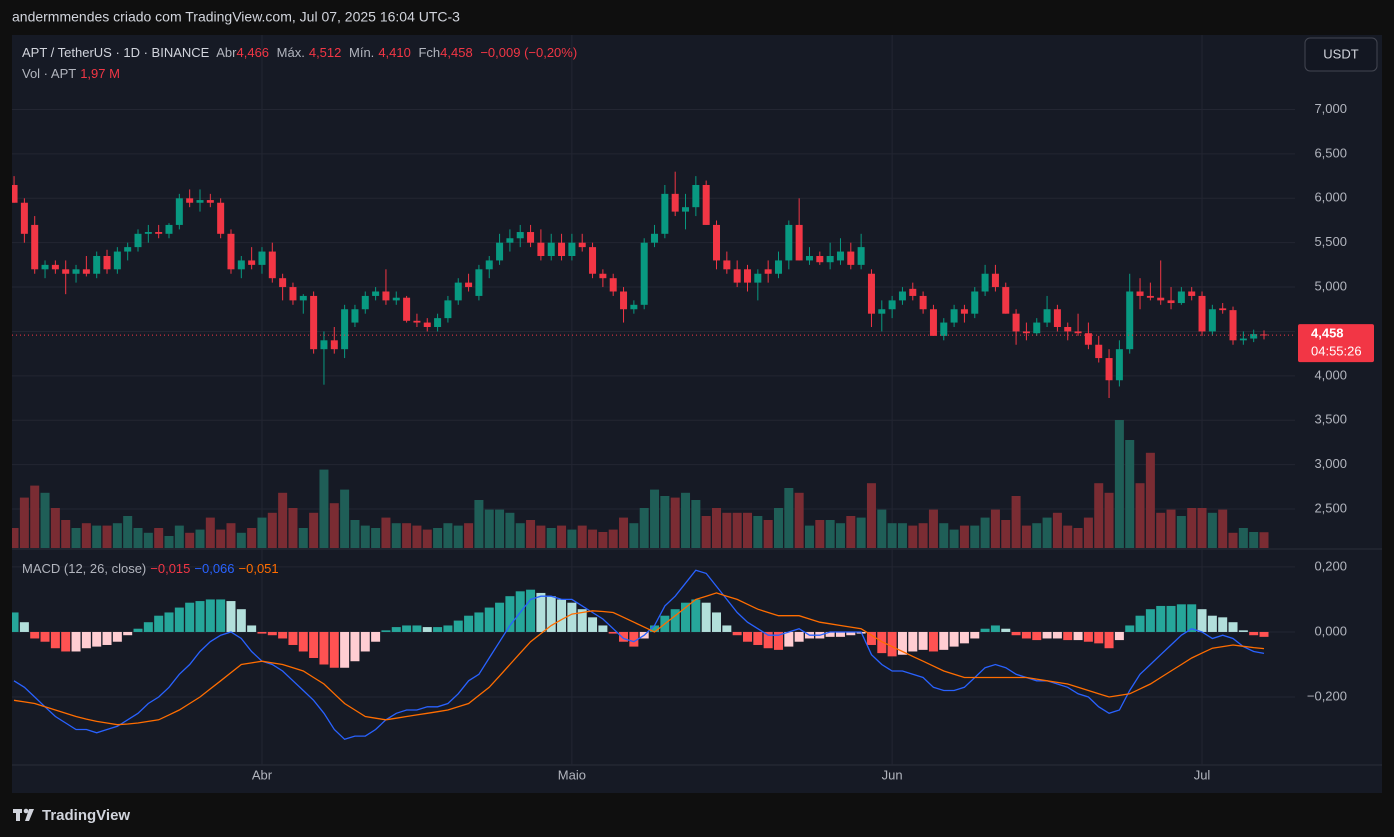  Describe the element at coordinates (86, 815) in the screenshot. I see `logo-text: TradingView` at that location.